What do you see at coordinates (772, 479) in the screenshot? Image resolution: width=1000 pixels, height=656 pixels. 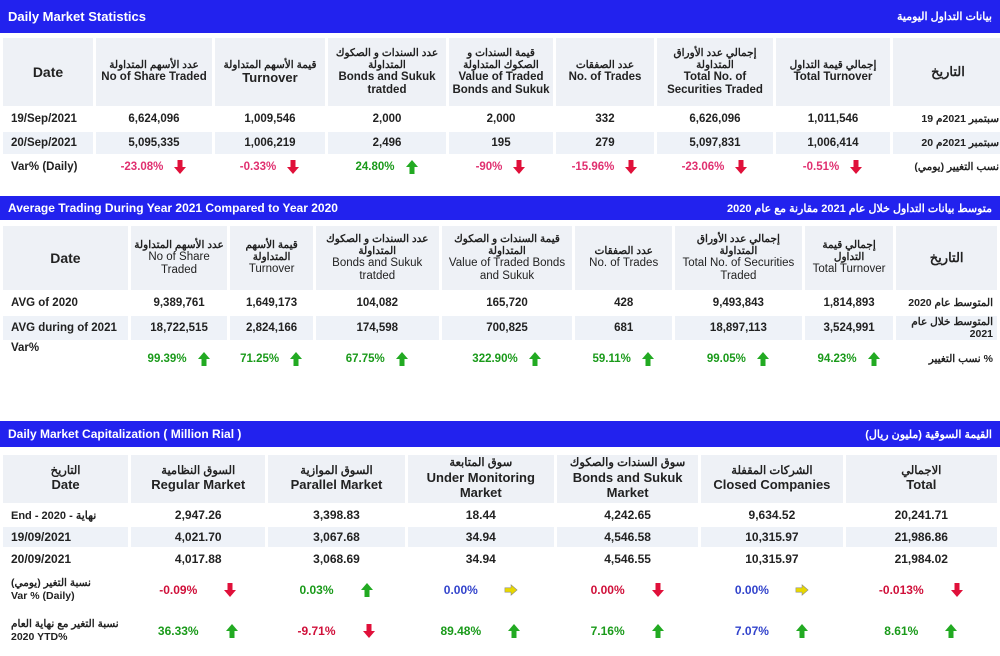 I see `header-closed-companies: الشركات المقفلة Closed Companies` at bounding box center [772, 479].